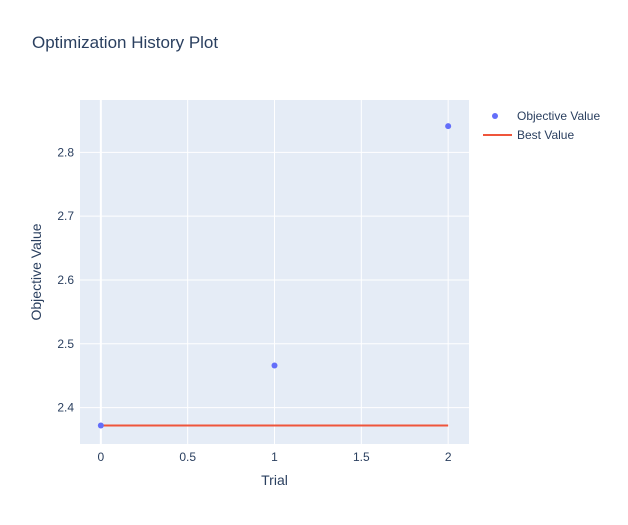 The width and height of the screenshot is (628, 525). I want to click on x-tick-label: 0.5, so click(187, 457).